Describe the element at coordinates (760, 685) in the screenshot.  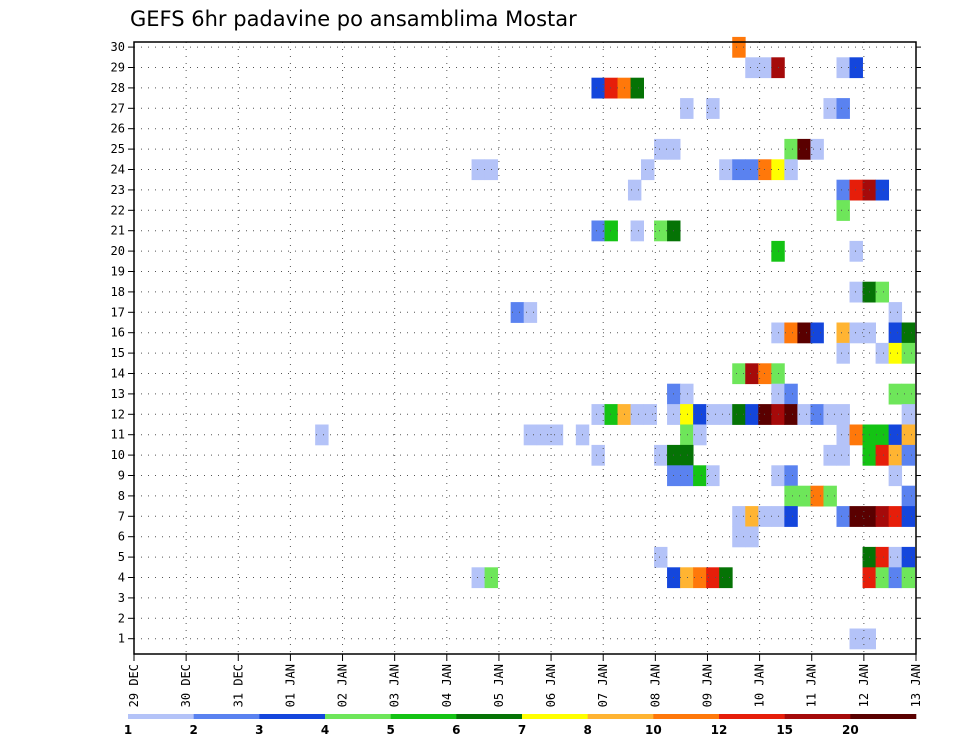
I see `x-tick-label: 10 JAN` at that location.